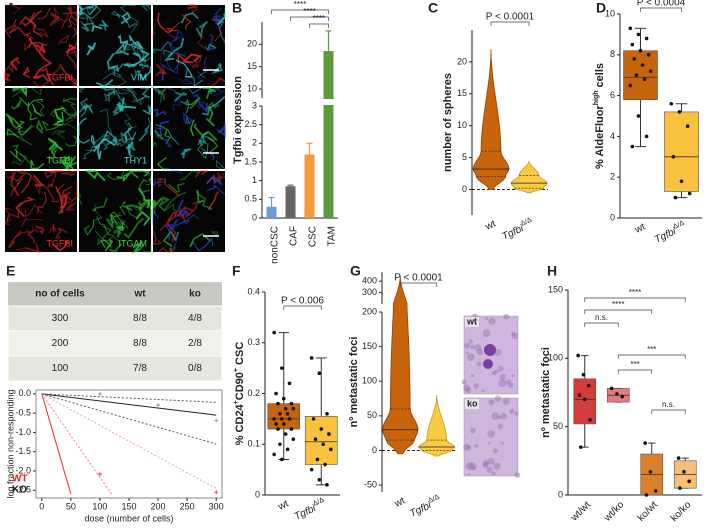  I want to click on y-tick-label: 50, so click(558, 426).